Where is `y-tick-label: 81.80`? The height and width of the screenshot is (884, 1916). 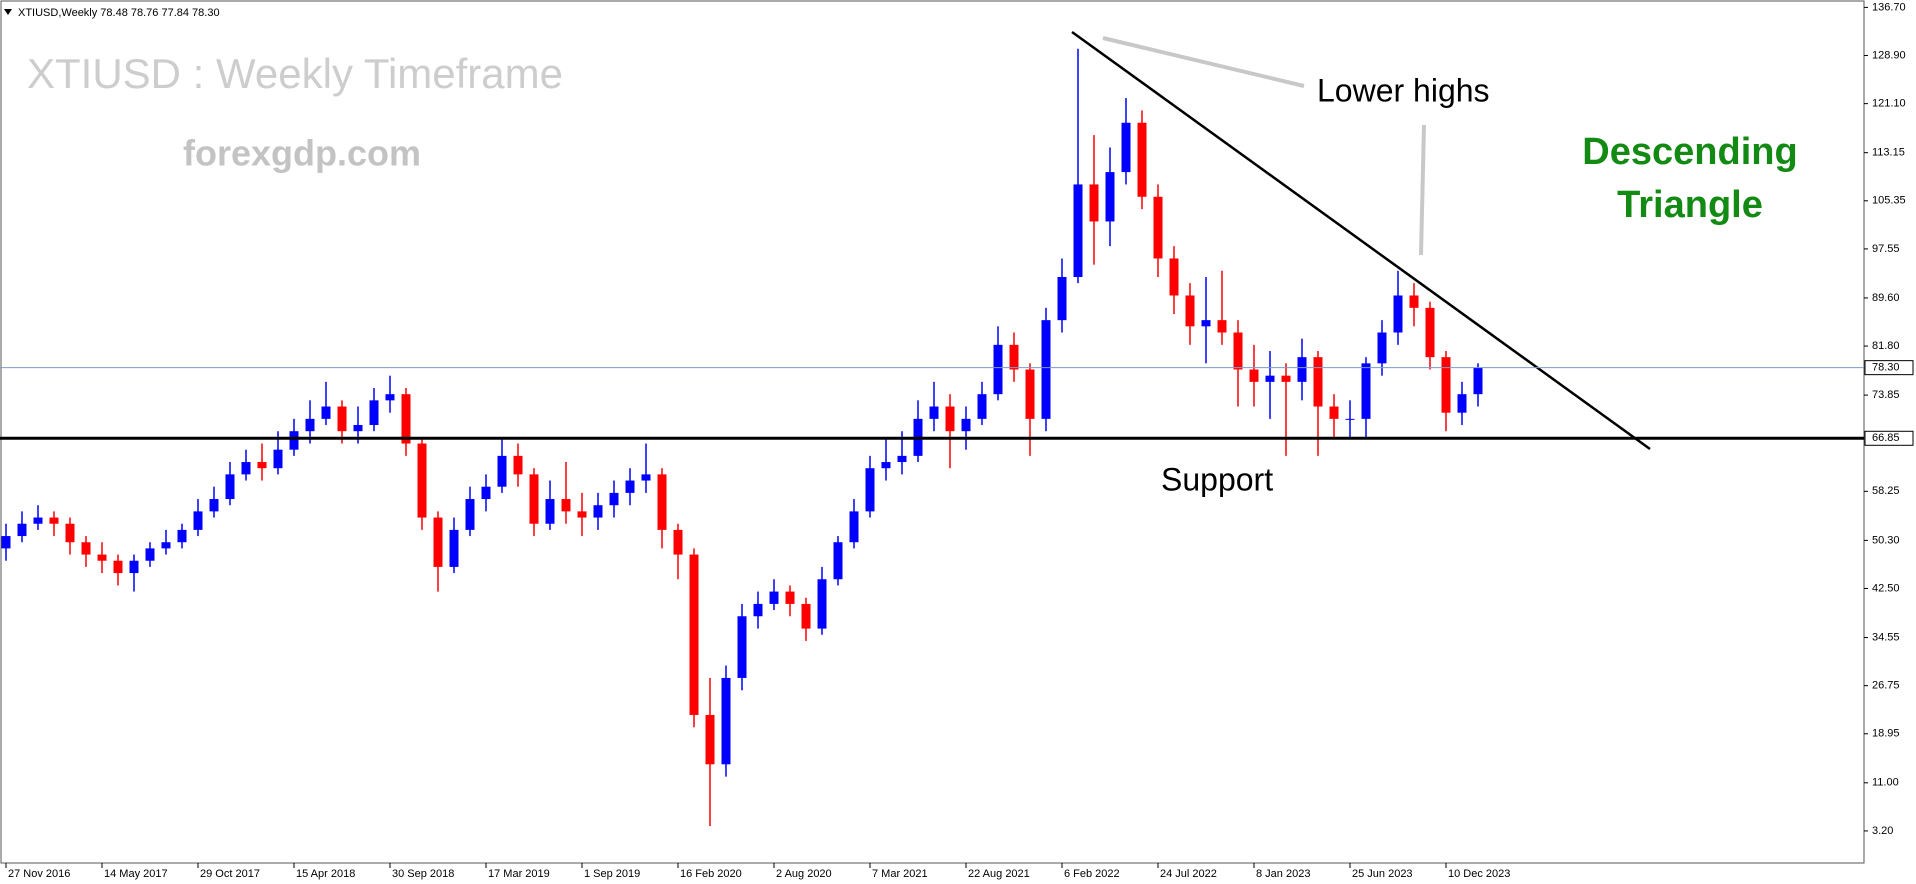 y-tick-label: 81.80 is located at coordinates (1886, 346).